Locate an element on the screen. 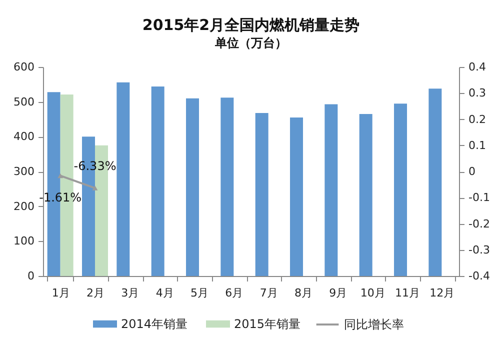 Image resolution: width=500 pixels, height=344 pixels. chart-subtitle: 单位（万台） is located at coordinates (250, 43).